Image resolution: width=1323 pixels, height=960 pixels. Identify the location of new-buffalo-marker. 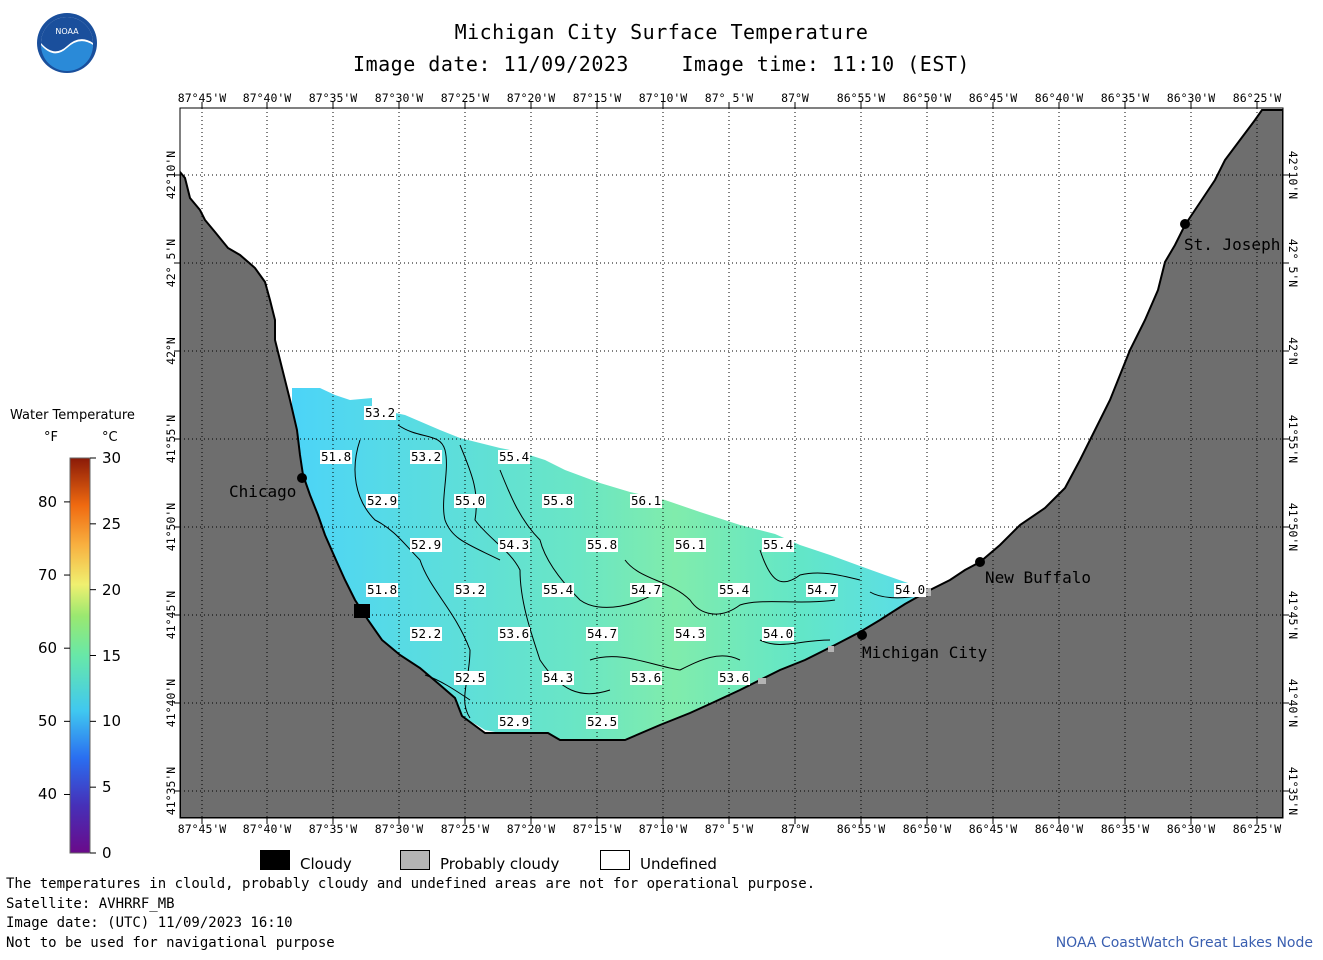
(980, 562).